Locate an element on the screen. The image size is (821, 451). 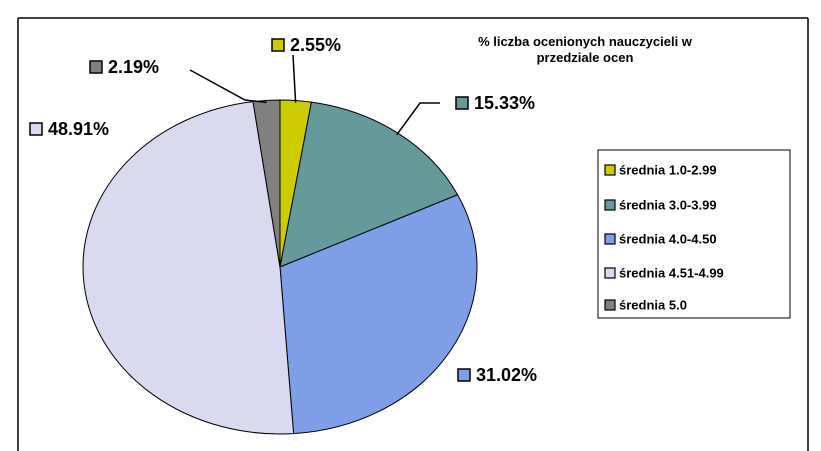
data-label: 2.19% is located at coordinates (133, 67).